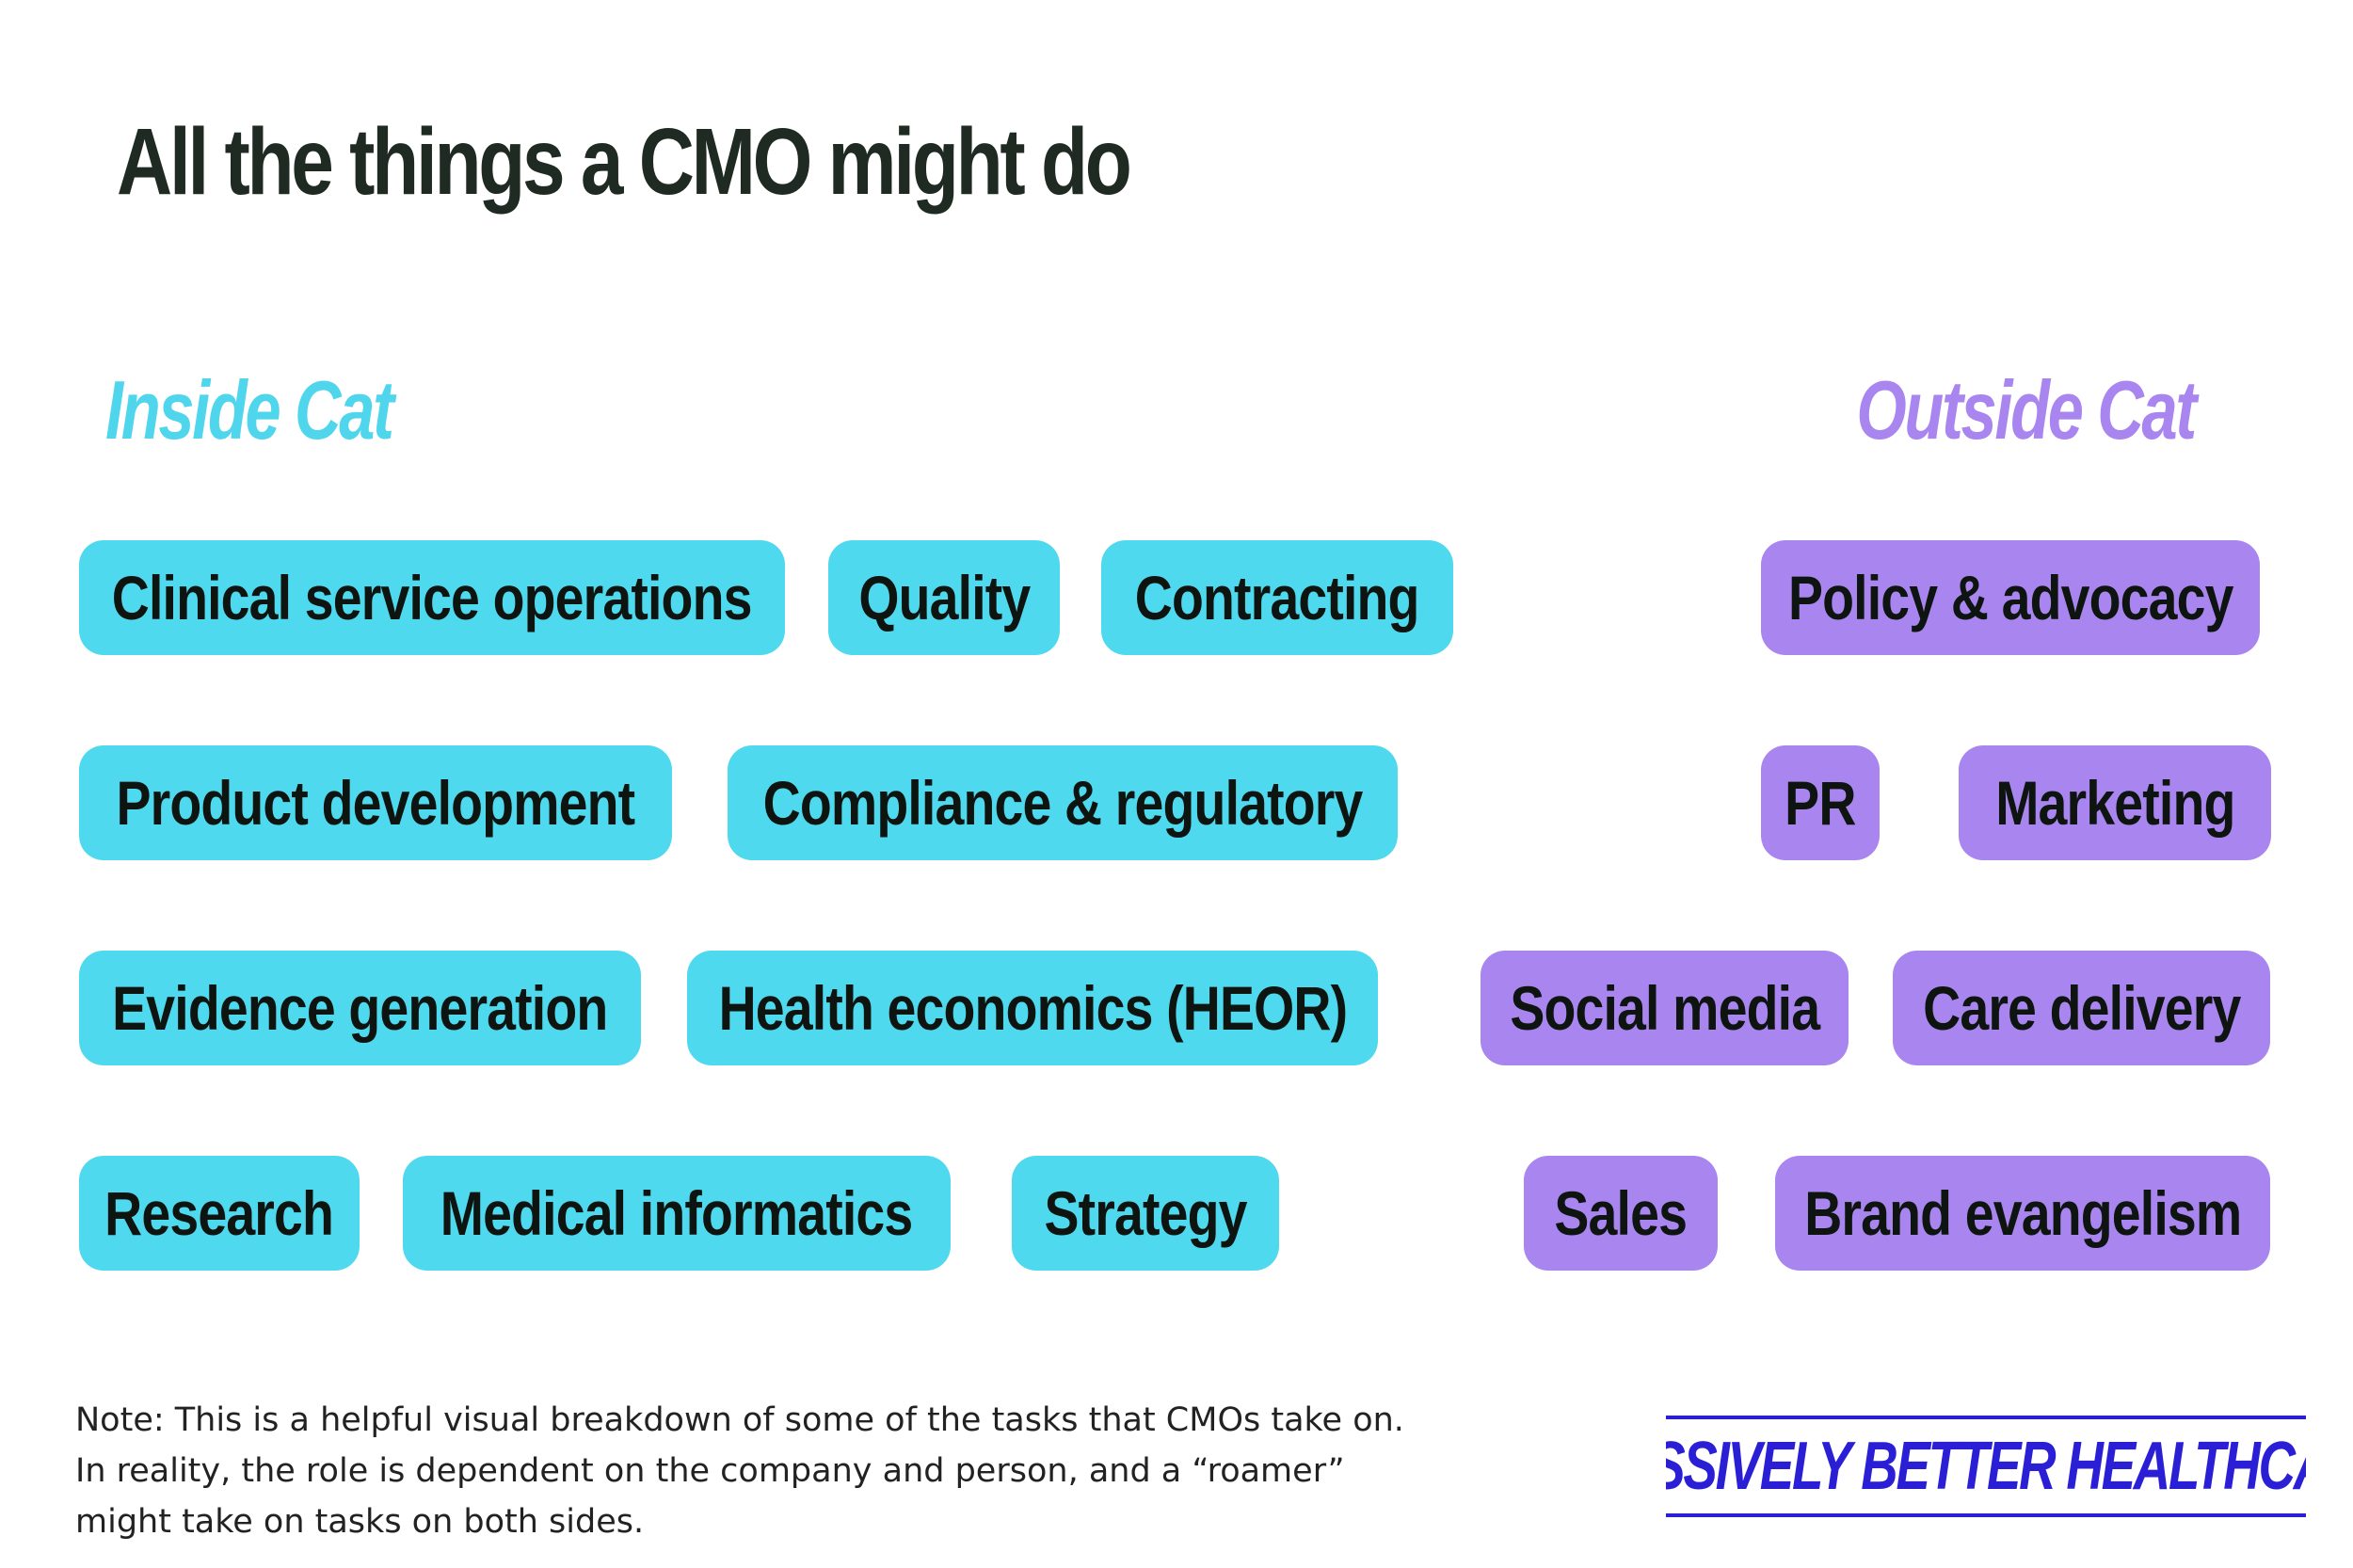 The height and width of the screenshot is (1568, 2353). I want to click on outside-task-pill: Marketing, so click(2115, 802).